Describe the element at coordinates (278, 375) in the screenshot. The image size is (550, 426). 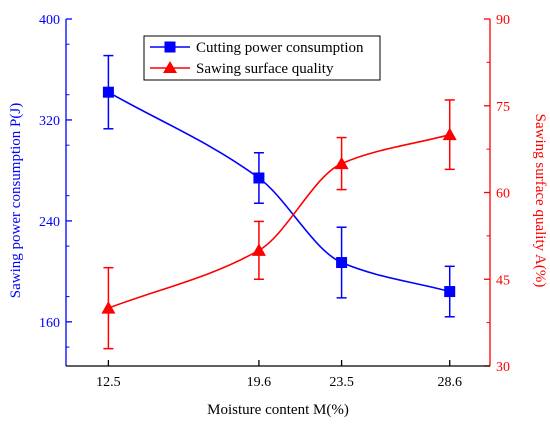
I see `x-axis: 12.5 19.6 23.5 28.6` at that location.